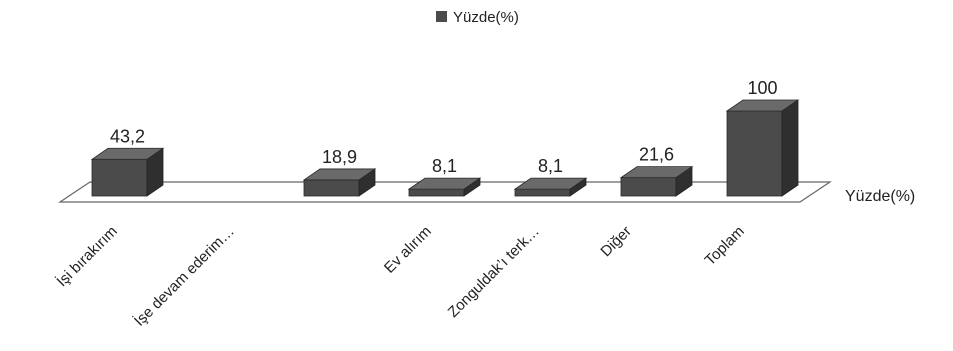  What do you see at coordinates (762, 88) in the screenshot?
I see `value-label: 100` at bounding box center [762, 88].